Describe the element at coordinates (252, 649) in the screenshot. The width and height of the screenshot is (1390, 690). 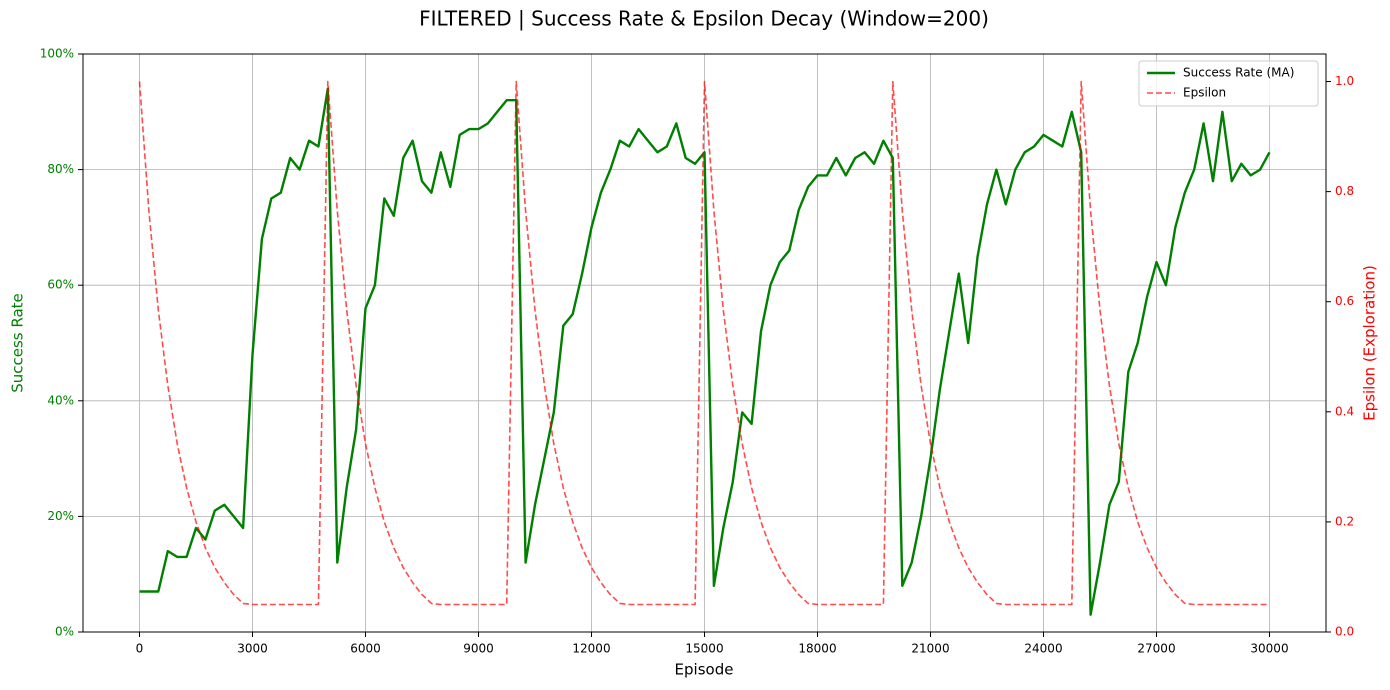
I see `x-tick-label: 3000` at that location.